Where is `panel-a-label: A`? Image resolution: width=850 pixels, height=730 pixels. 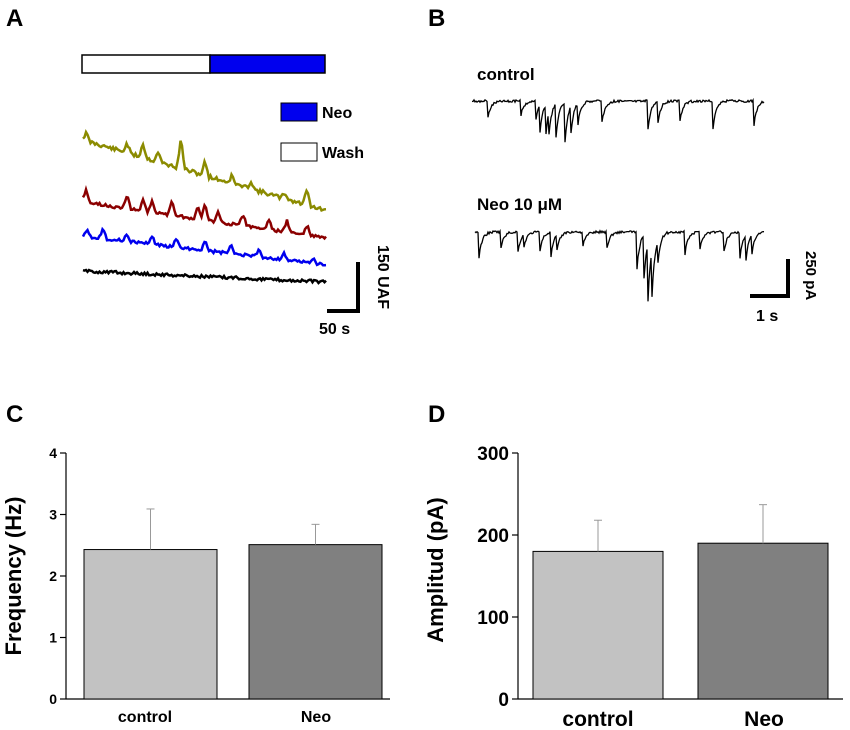 panel-a-label: A is located at coordinates (14, 18).